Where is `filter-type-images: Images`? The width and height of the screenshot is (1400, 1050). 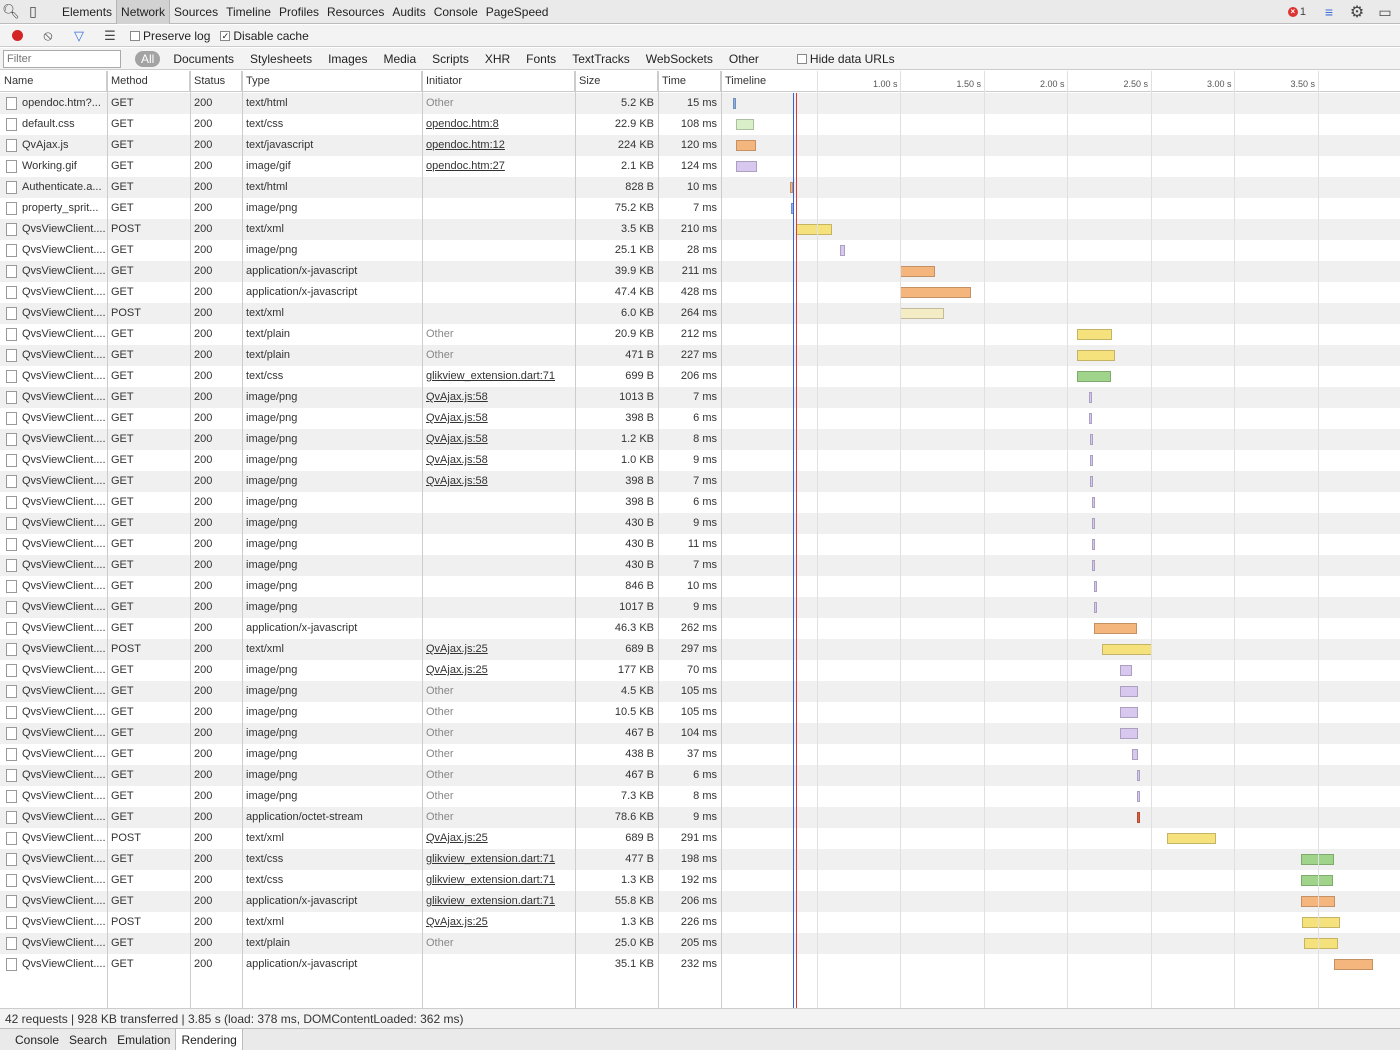
filter-type-images: Images is located at coordinates (348, 58).